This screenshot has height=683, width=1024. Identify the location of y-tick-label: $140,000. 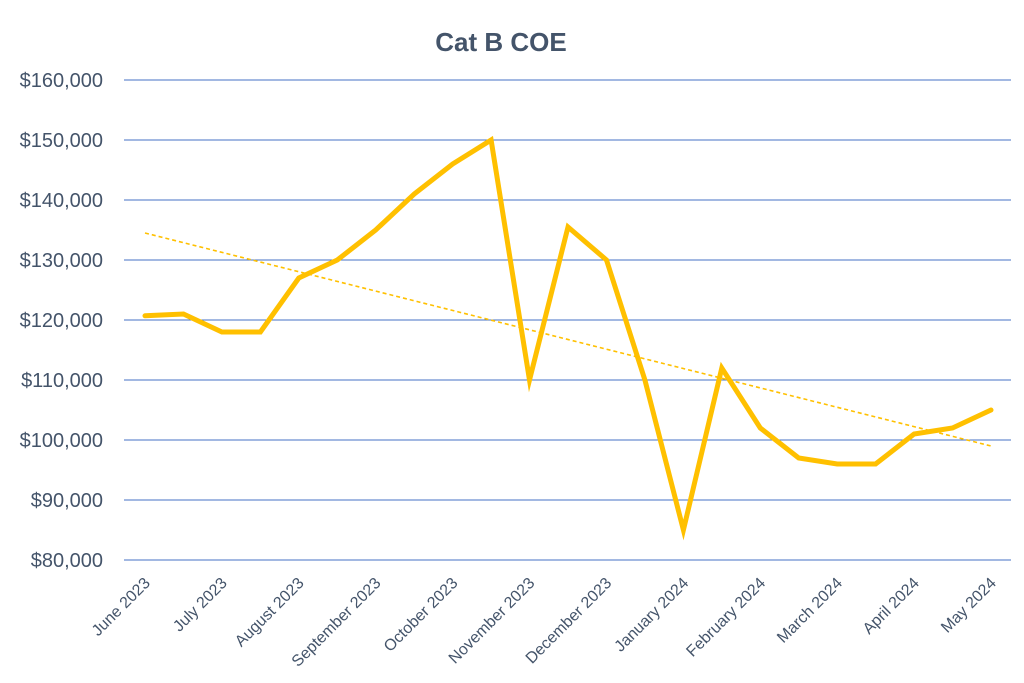
(61, 201).